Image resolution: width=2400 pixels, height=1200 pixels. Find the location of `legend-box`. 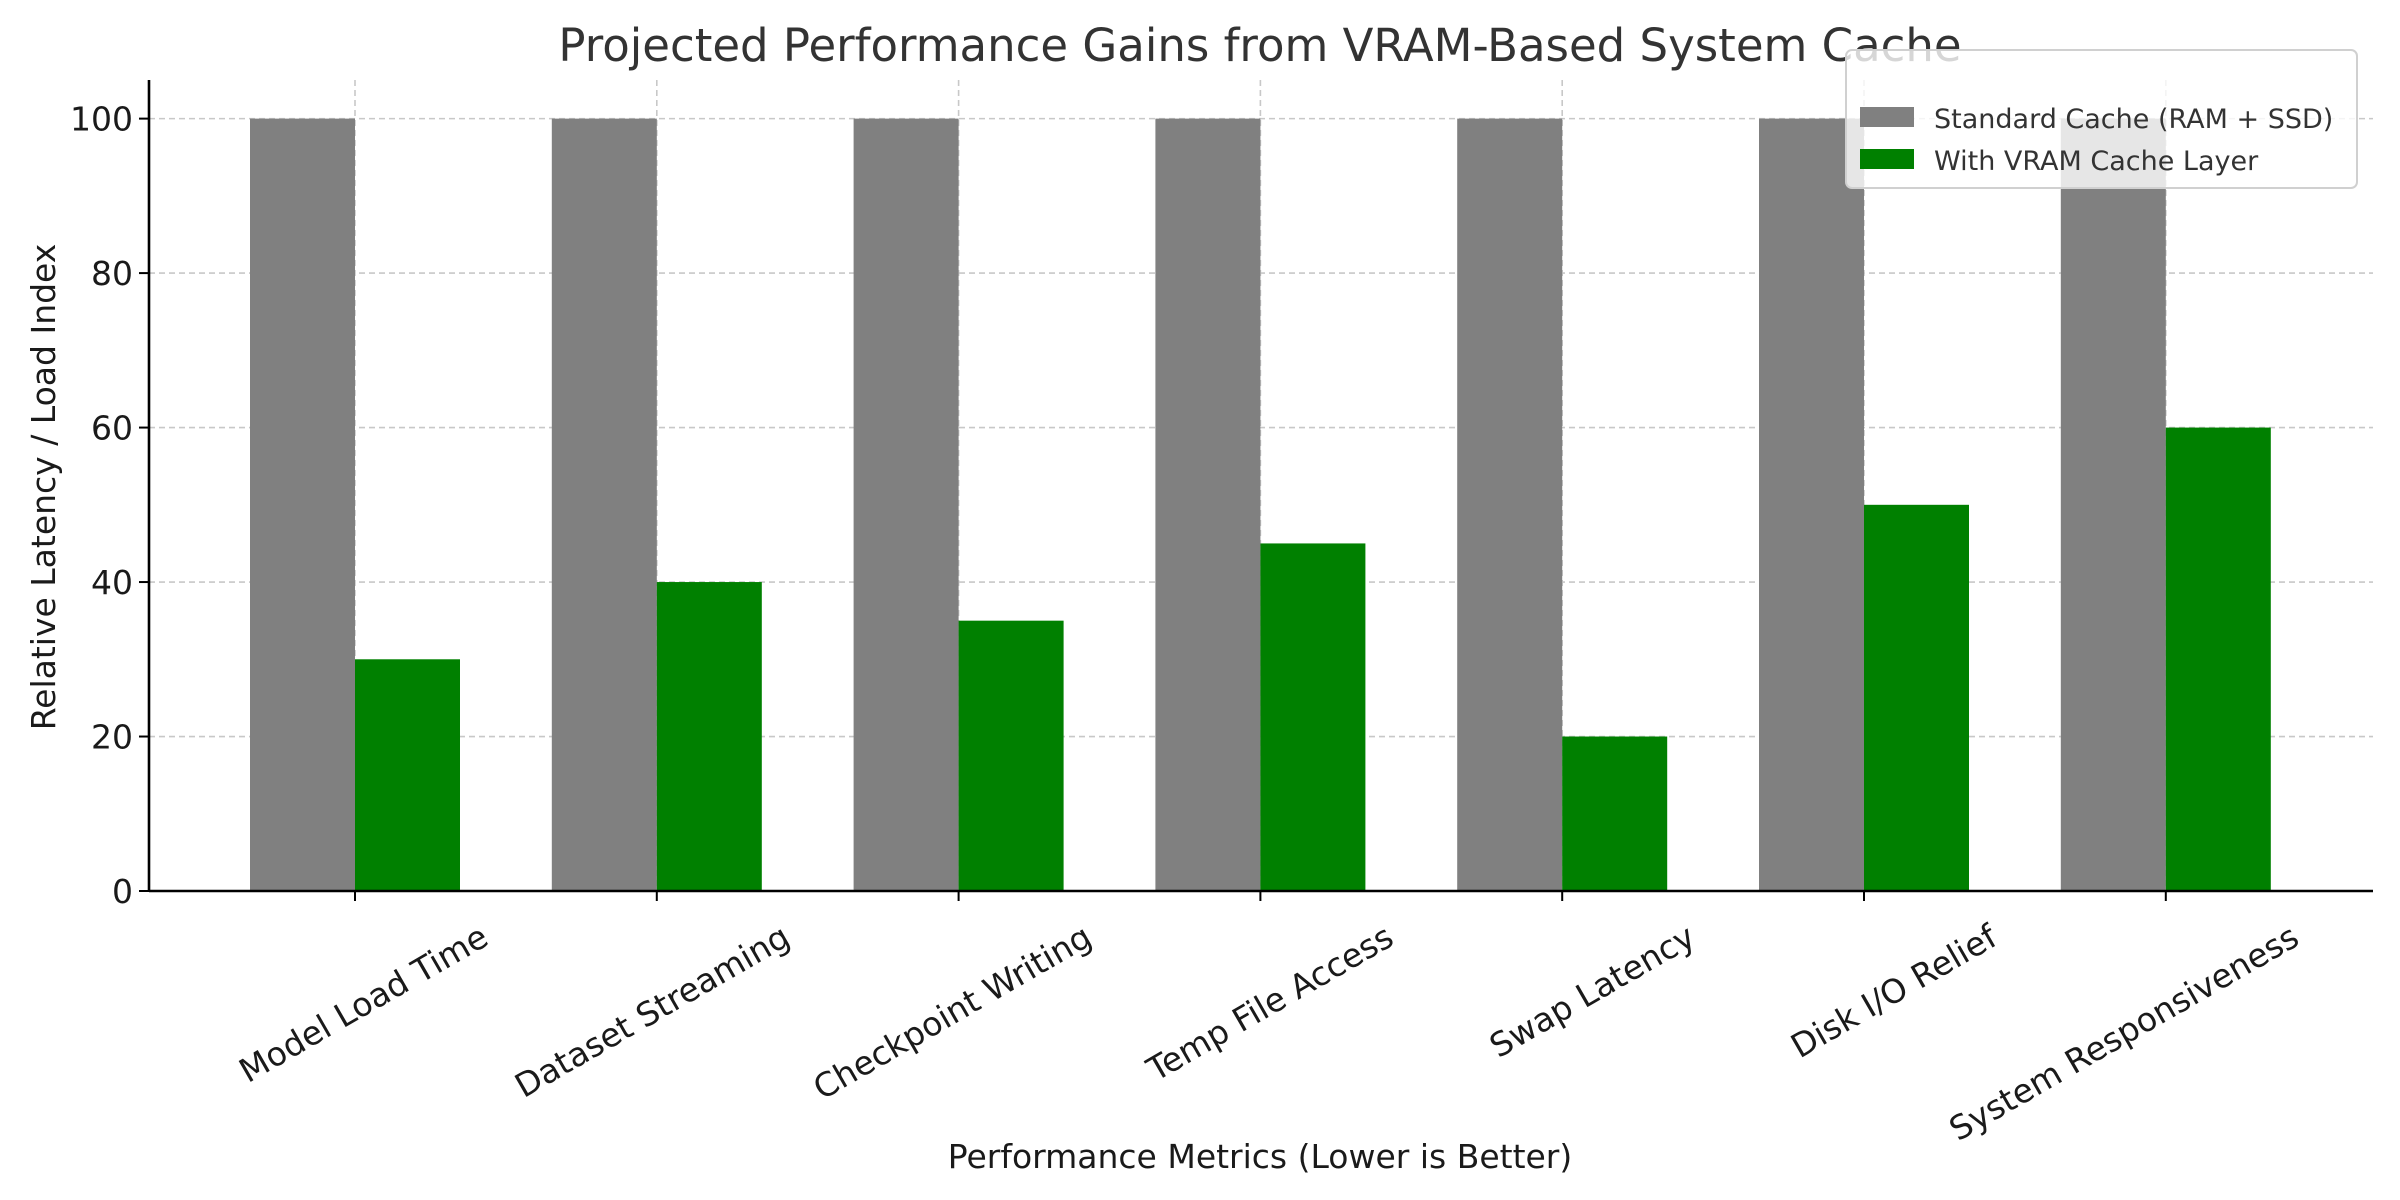

legend-box is located at coordinates (2101, 119).